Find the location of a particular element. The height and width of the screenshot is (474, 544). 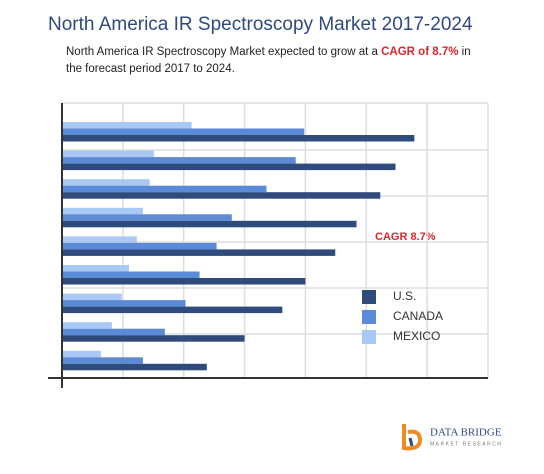

subtitle-text: in the forecast period 2017 to 2024. is located at coordinates (268, 60).